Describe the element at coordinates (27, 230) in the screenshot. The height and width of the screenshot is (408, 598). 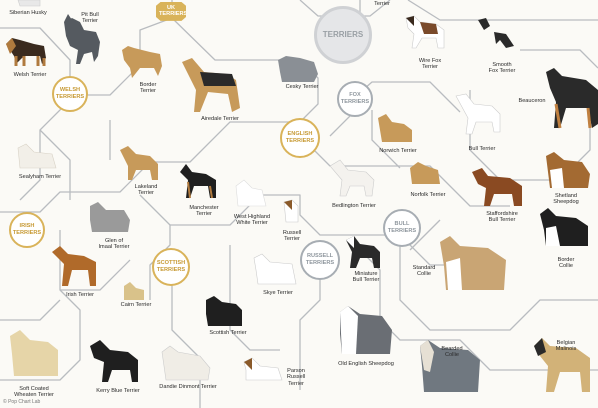
I see `irish-terriers-hub: IRISH TERRIERS` at that location.